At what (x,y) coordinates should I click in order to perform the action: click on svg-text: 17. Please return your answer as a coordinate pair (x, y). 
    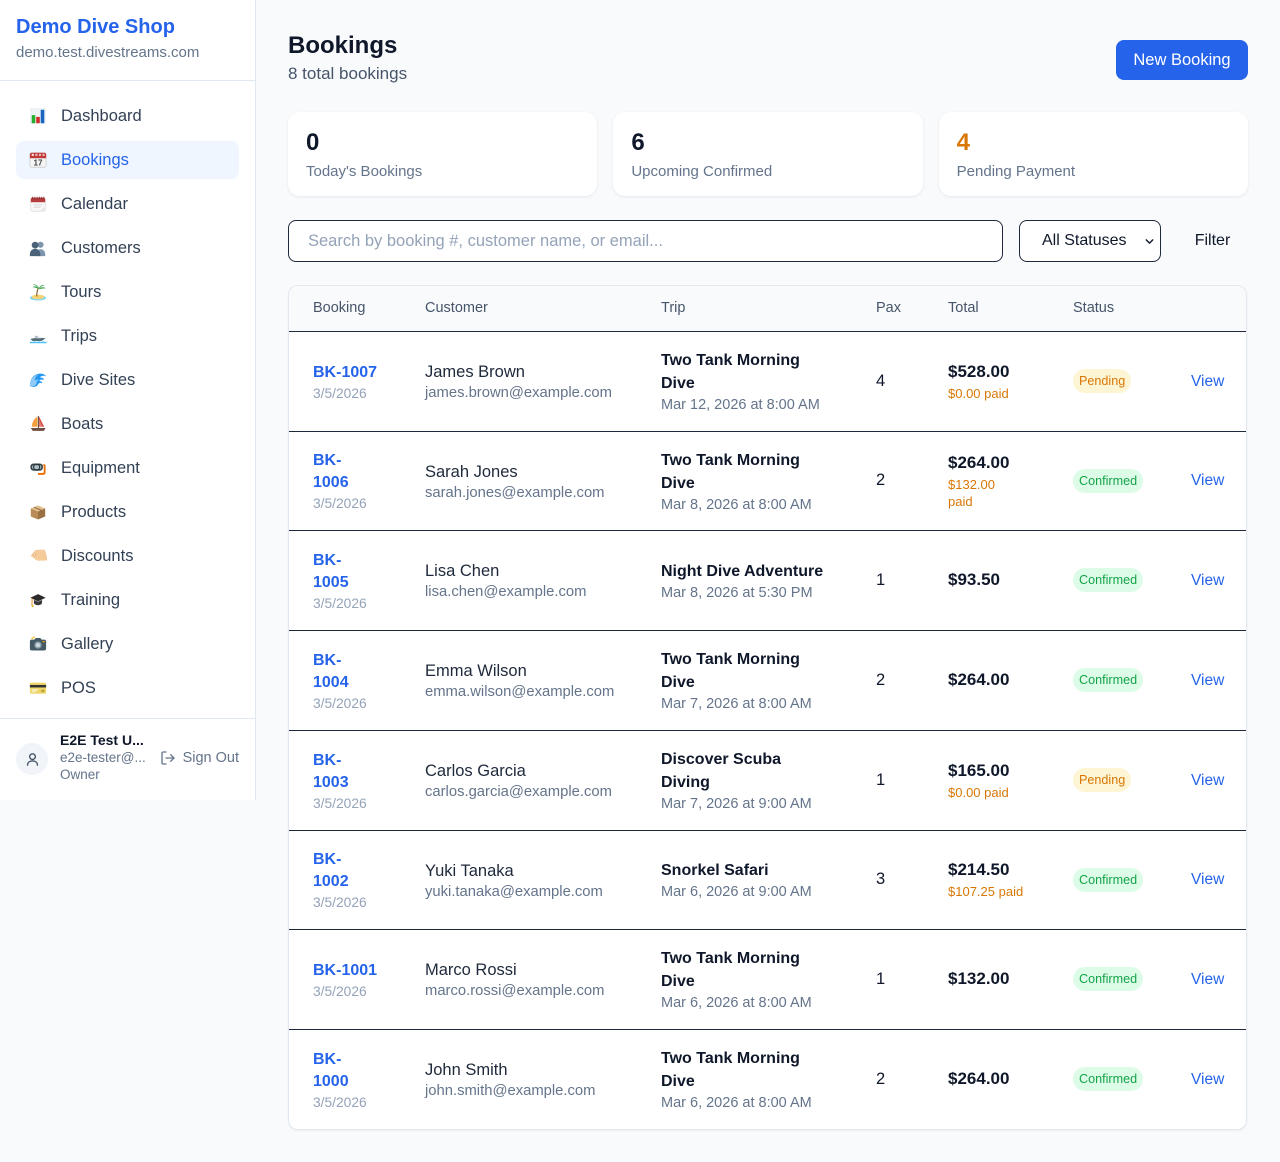
    Looking at the image, I should click on (37, 163).